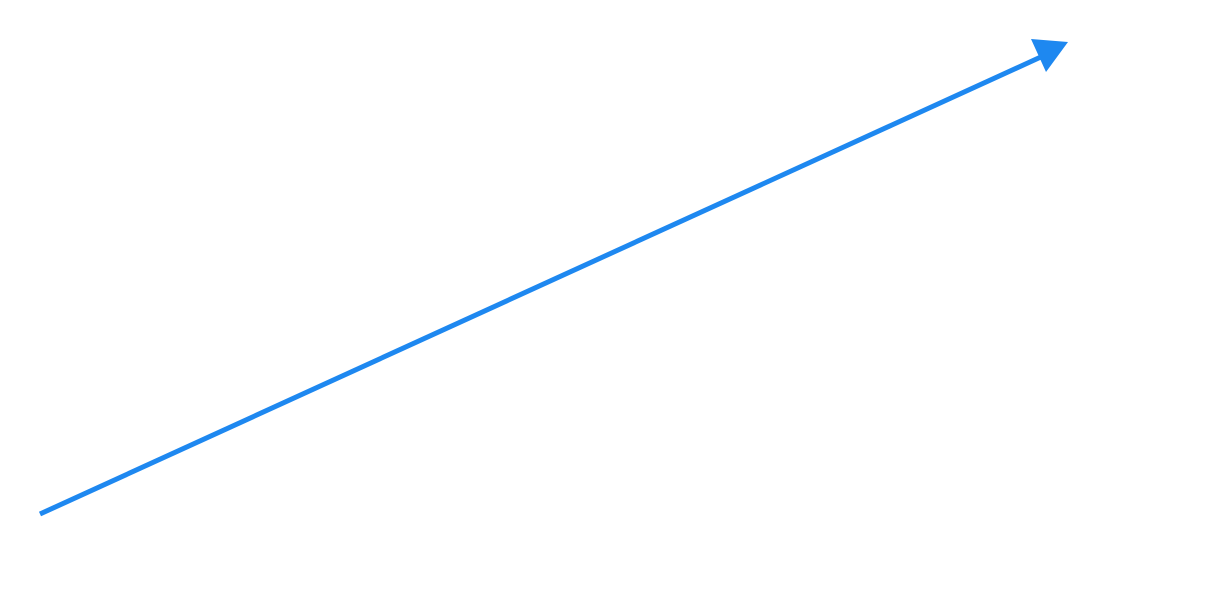  I want to click on arrow-head, so click(1049, 55).